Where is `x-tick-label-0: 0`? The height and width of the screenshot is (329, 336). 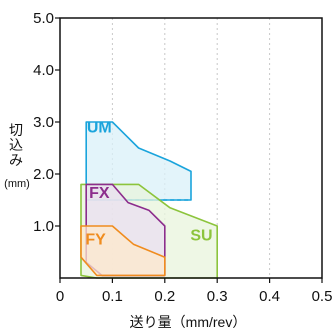 x-tick-label-0: 0 is located at coordinates (60, 296).